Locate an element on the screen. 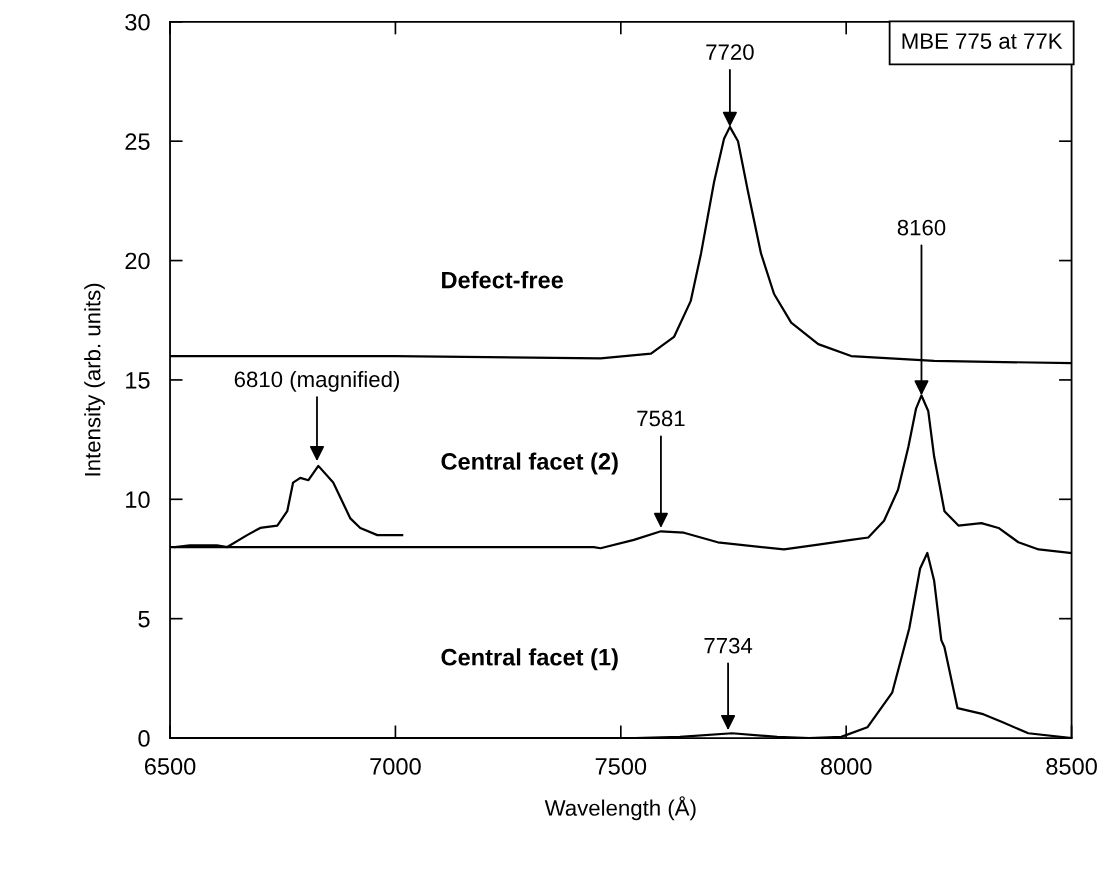  y-tick-label: 20 is located at coordinates (137, 261).